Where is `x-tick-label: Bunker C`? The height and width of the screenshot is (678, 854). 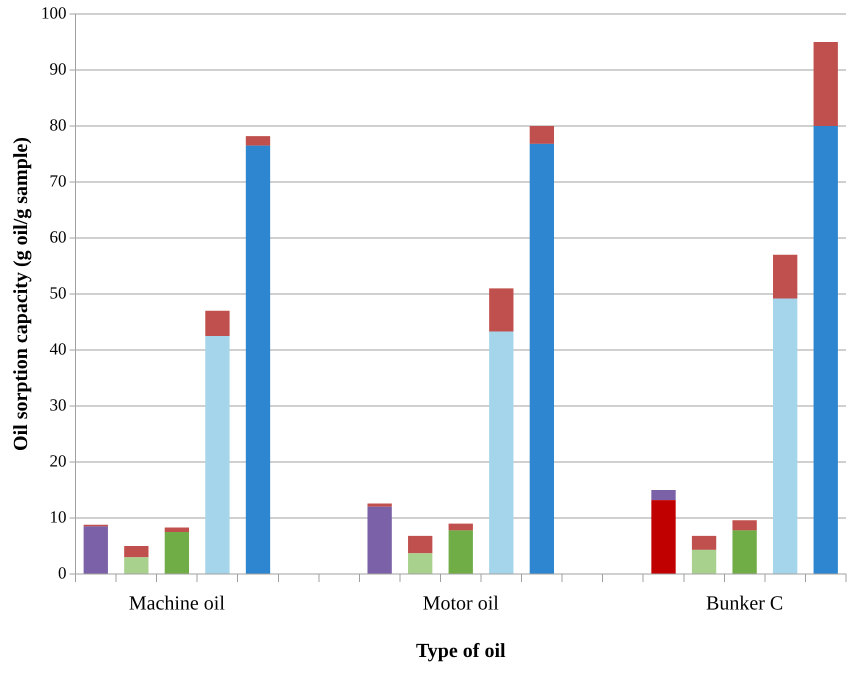 x-tick-label: Bunker C is located at coordinates (745, 603).